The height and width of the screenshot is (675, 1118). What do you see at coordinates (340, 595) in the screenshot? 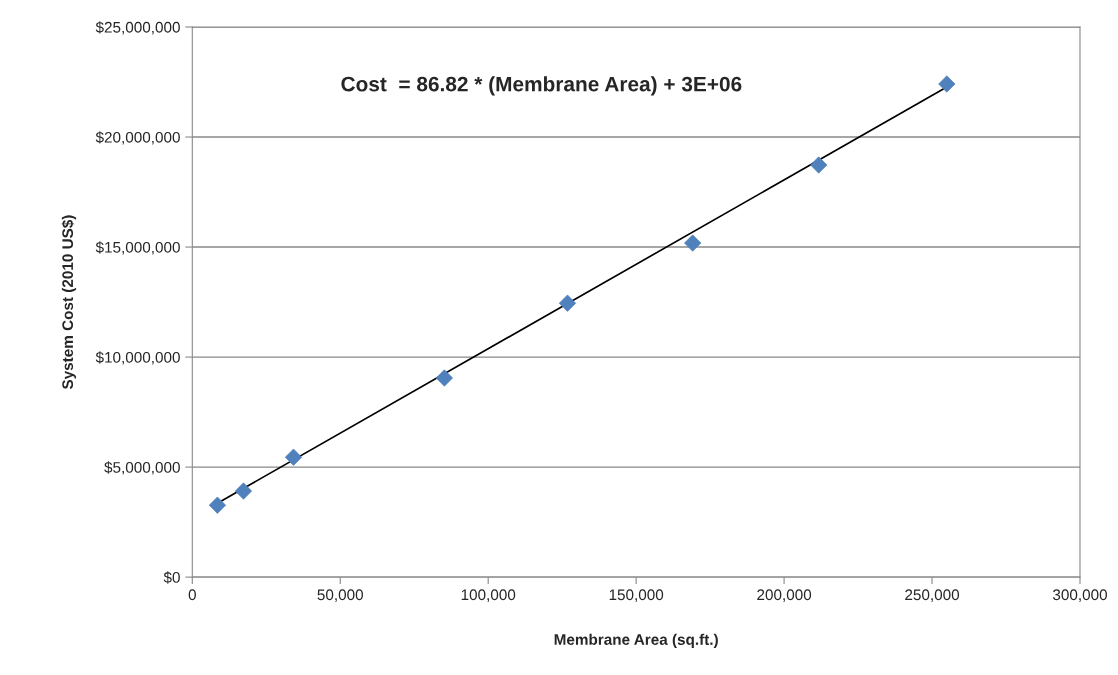
I see `x-tick-label: 50,000` at bounding box center [340, 595].